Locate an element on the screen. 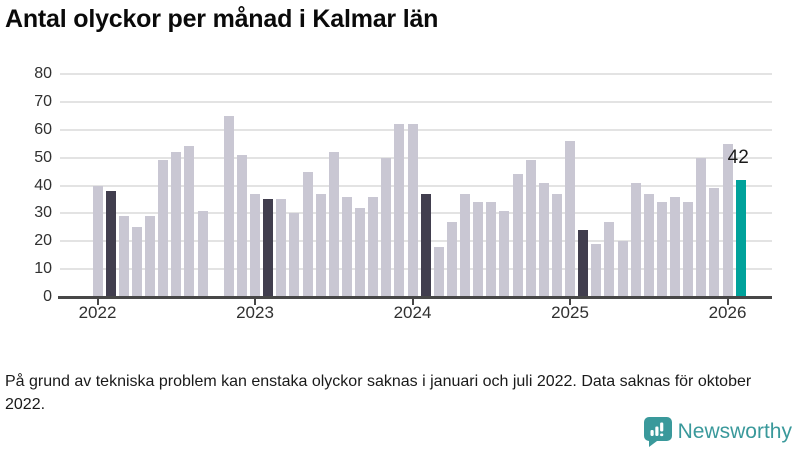 The width and height of the screenshot is (800, 450). x-axis-label: 2025 is located at coordinates (570, 312).